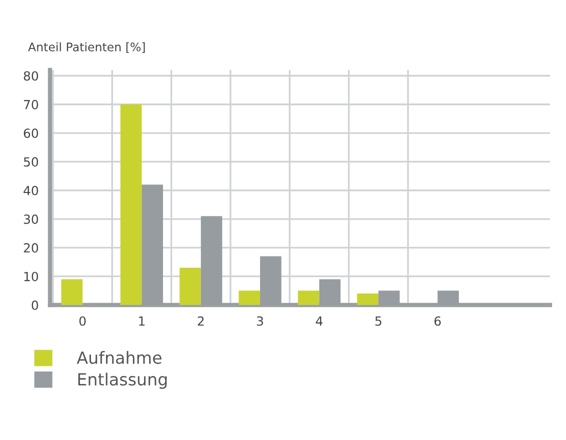  I want to click on y-tick-label: 70, so click(31, 105).